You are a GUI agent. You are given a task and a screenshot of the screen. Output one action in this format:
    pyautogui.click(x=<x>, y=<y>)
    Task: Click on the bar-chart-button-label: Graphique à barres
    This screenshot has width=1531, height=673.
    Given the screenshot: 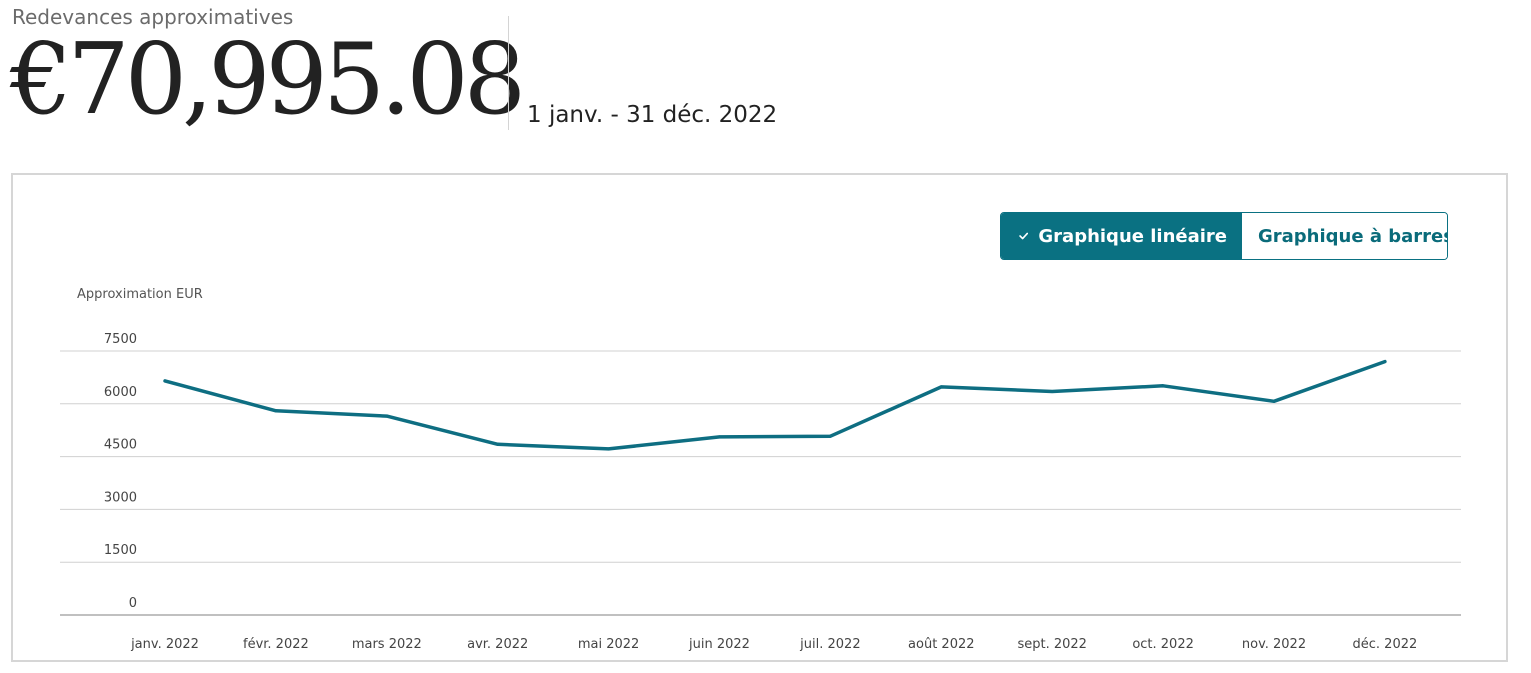 What is the action you would take?
    pyautogui.click(x=1353, y=236)
    